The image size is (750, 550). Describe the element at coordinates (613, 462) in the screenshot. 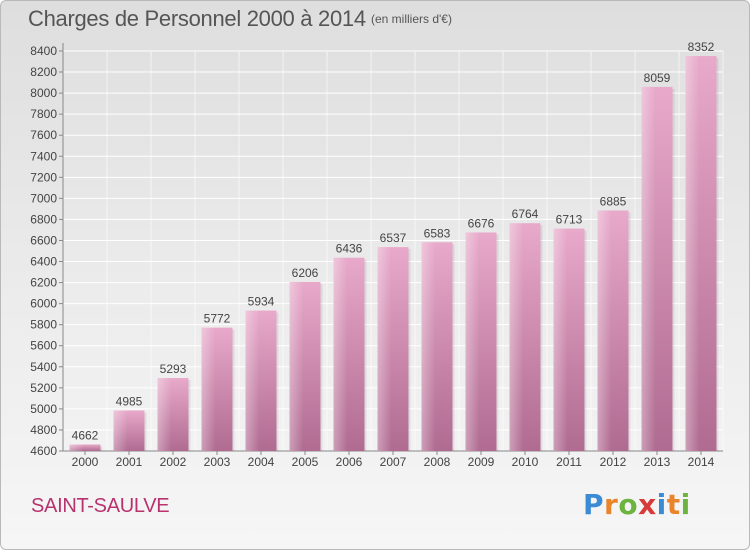

I see `x-tick-label: 2012` at that location.